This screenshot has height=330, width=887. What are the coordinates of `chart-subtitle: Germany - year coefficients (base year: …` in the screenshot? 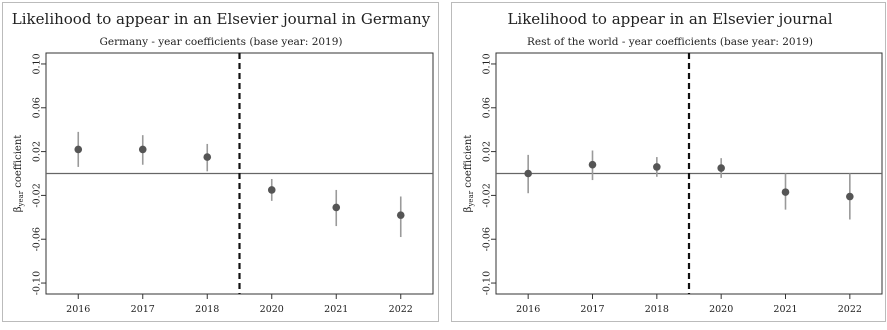 It's located at (220, 42).